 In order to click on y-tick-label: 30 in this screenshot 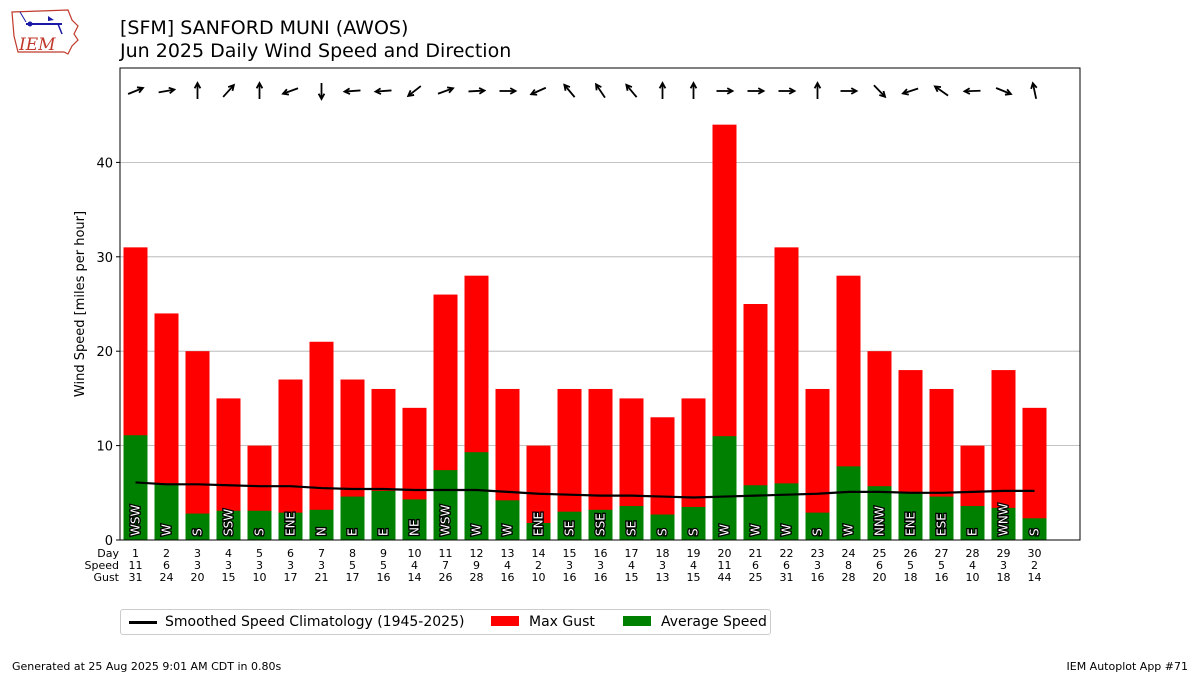, I will do `click(104, 258)`.